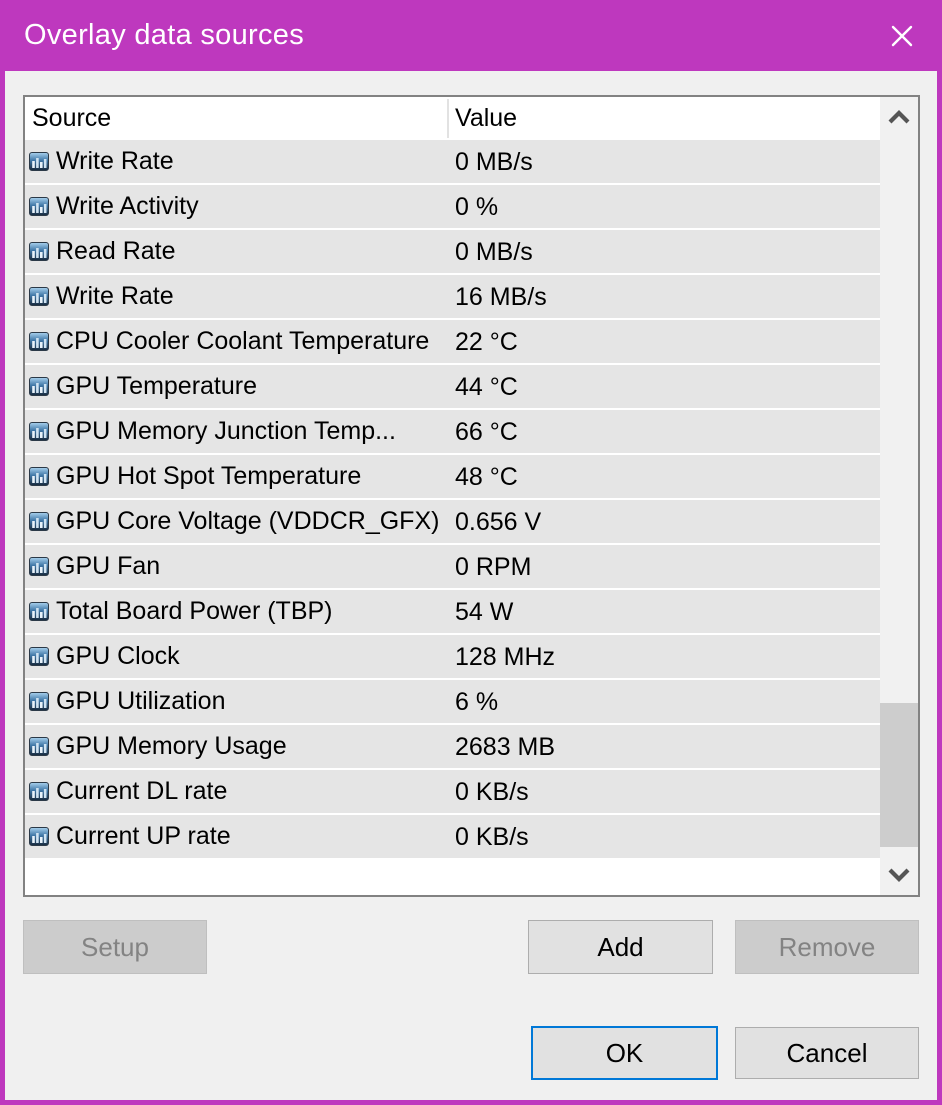  I want to click on vertical-scrollbar, so click(899, 496).